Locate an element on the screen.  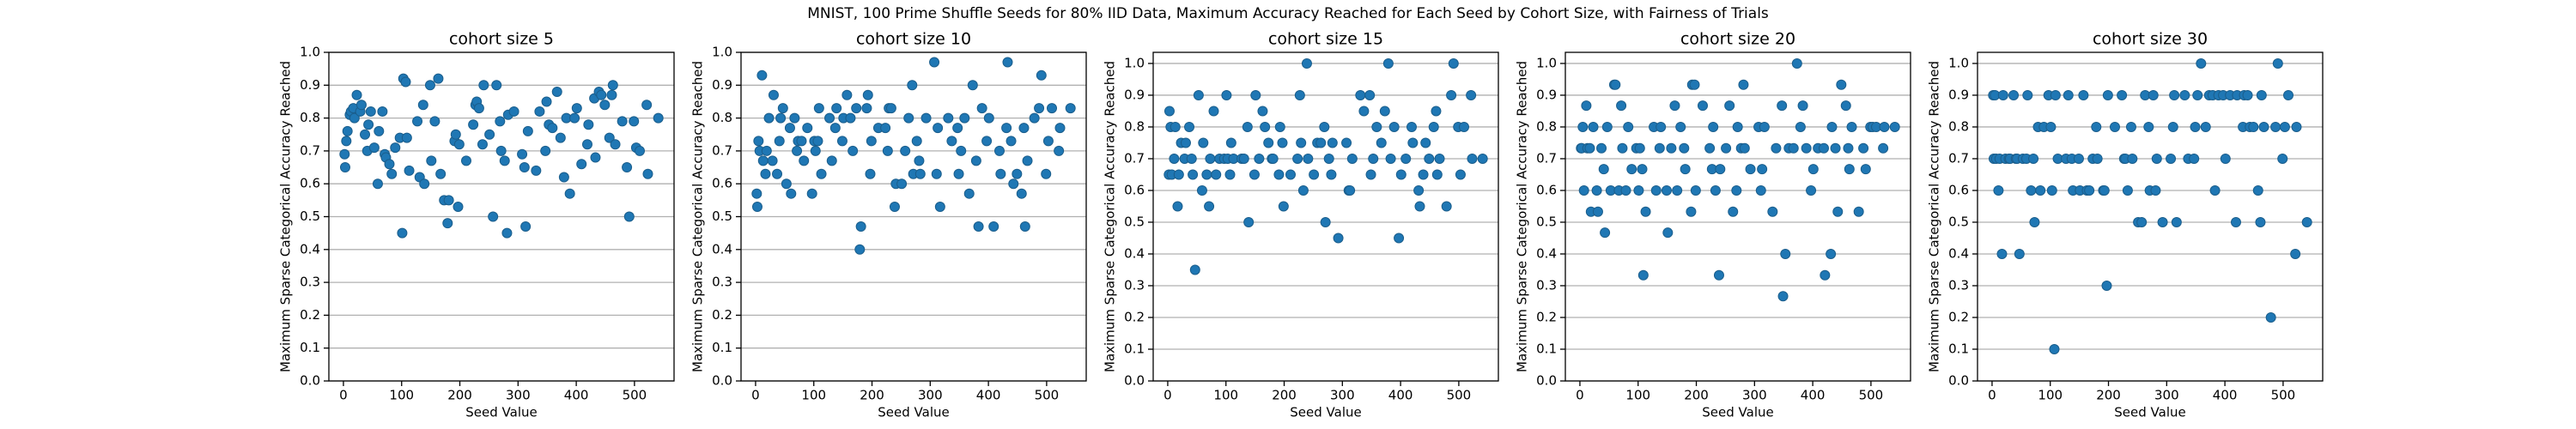
x-tick-label: 0 is located at coordinates (1992, 395).